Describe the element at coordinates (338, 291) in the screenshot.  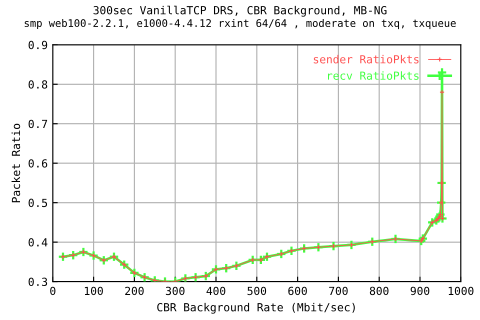
I see `x-tick-label: 700` at that location.